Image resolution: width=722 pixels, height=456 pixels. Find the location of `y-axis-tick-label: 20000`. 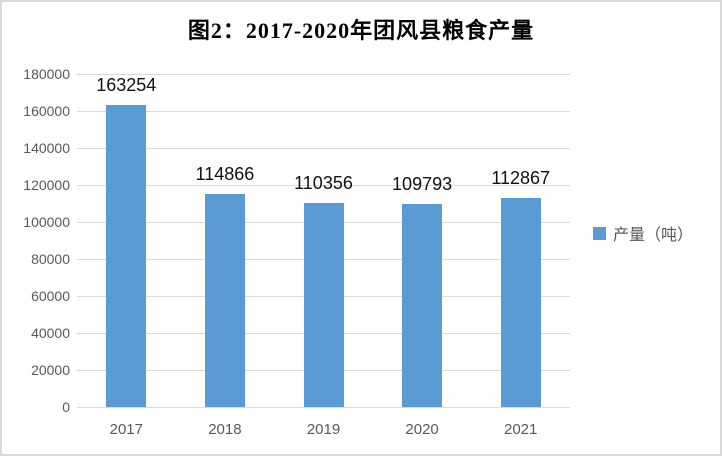

y-axis-tick-label: 20000 is located at coordinates (50, 370).